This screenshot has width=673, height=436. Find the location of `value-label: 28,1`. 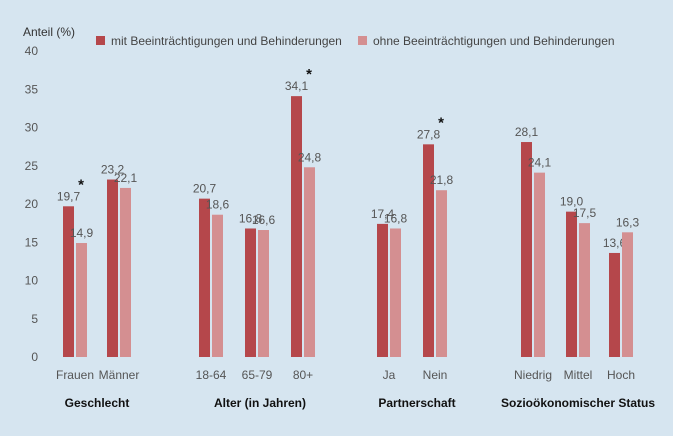

value-label: 28,1 is located at coordinates (527, 132).